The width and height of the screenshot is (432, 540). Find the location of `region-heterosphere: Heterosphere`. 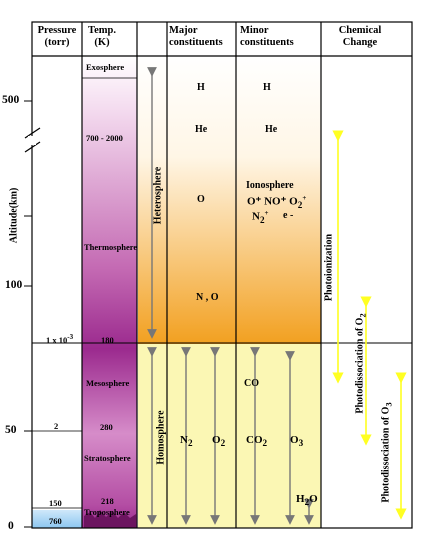

region-heterosphere: Heterosphere is located at coordinates (158, 195).